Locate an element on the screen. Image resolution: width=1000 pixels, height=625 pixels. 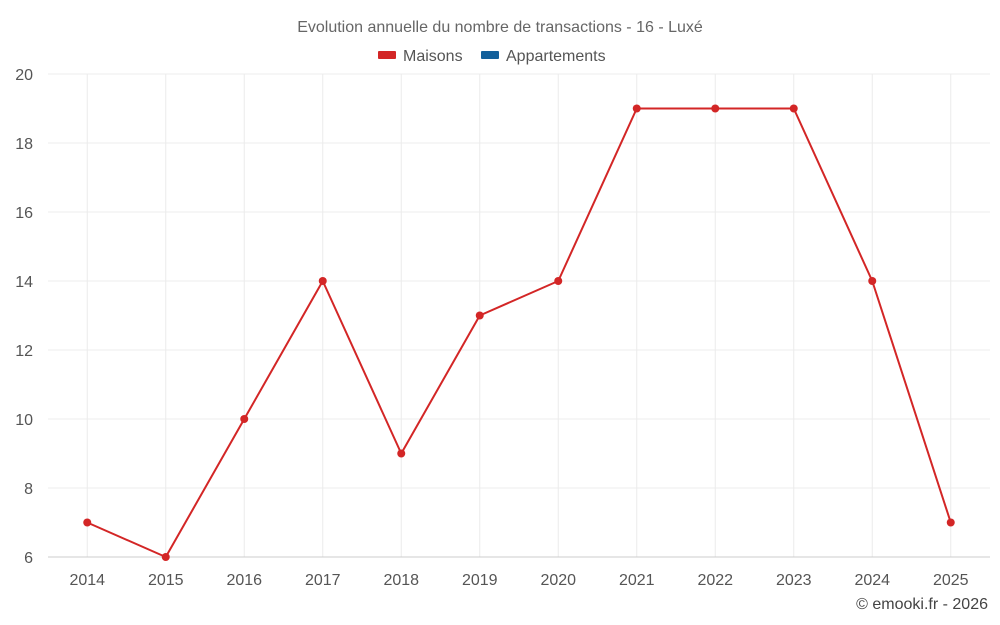
x-tick-label: 2020 is located at coordinates (558, 580).